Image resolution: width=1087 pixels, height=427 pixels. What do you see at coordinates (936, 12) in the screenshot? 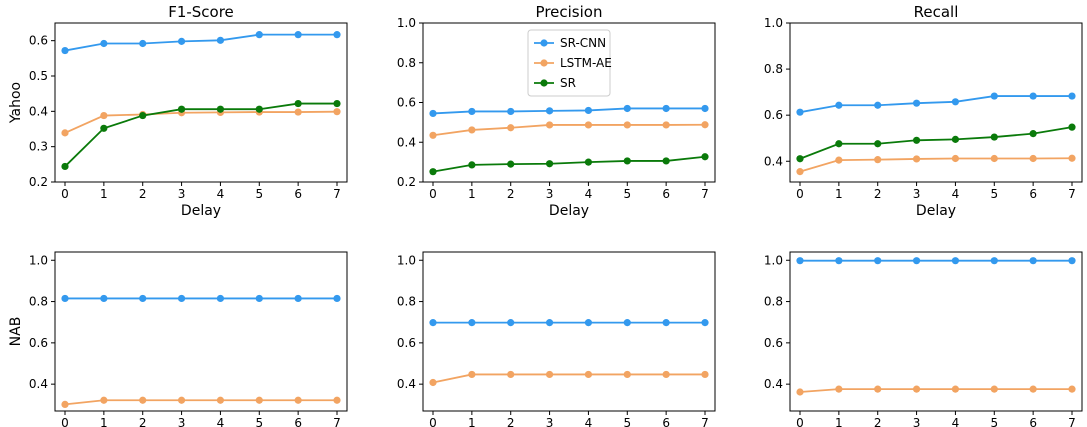
I see `panel-title: Recall` at bounding box center [936, 12].